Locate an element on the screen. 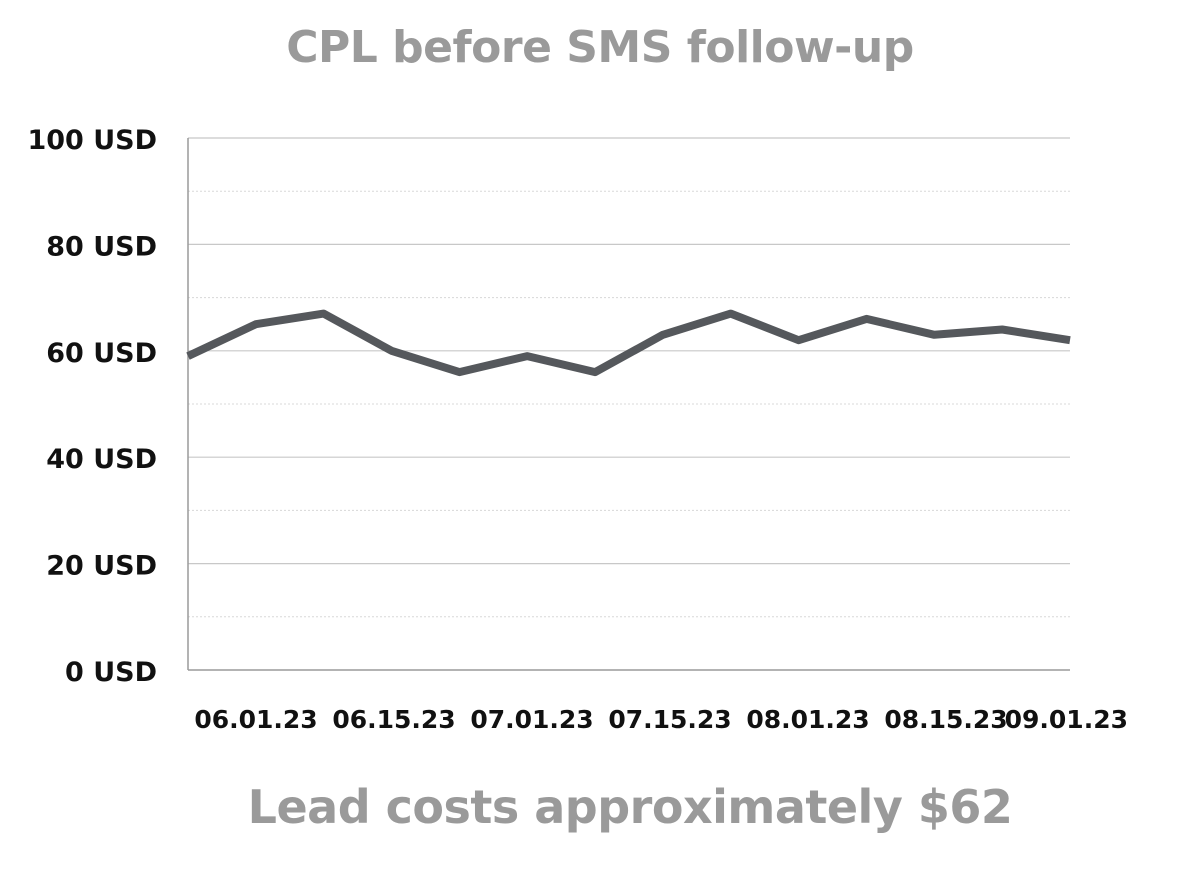 This screenshot has height=873, width=1200. y-tick-label: 0 USD is located at coordinates (111, 672).